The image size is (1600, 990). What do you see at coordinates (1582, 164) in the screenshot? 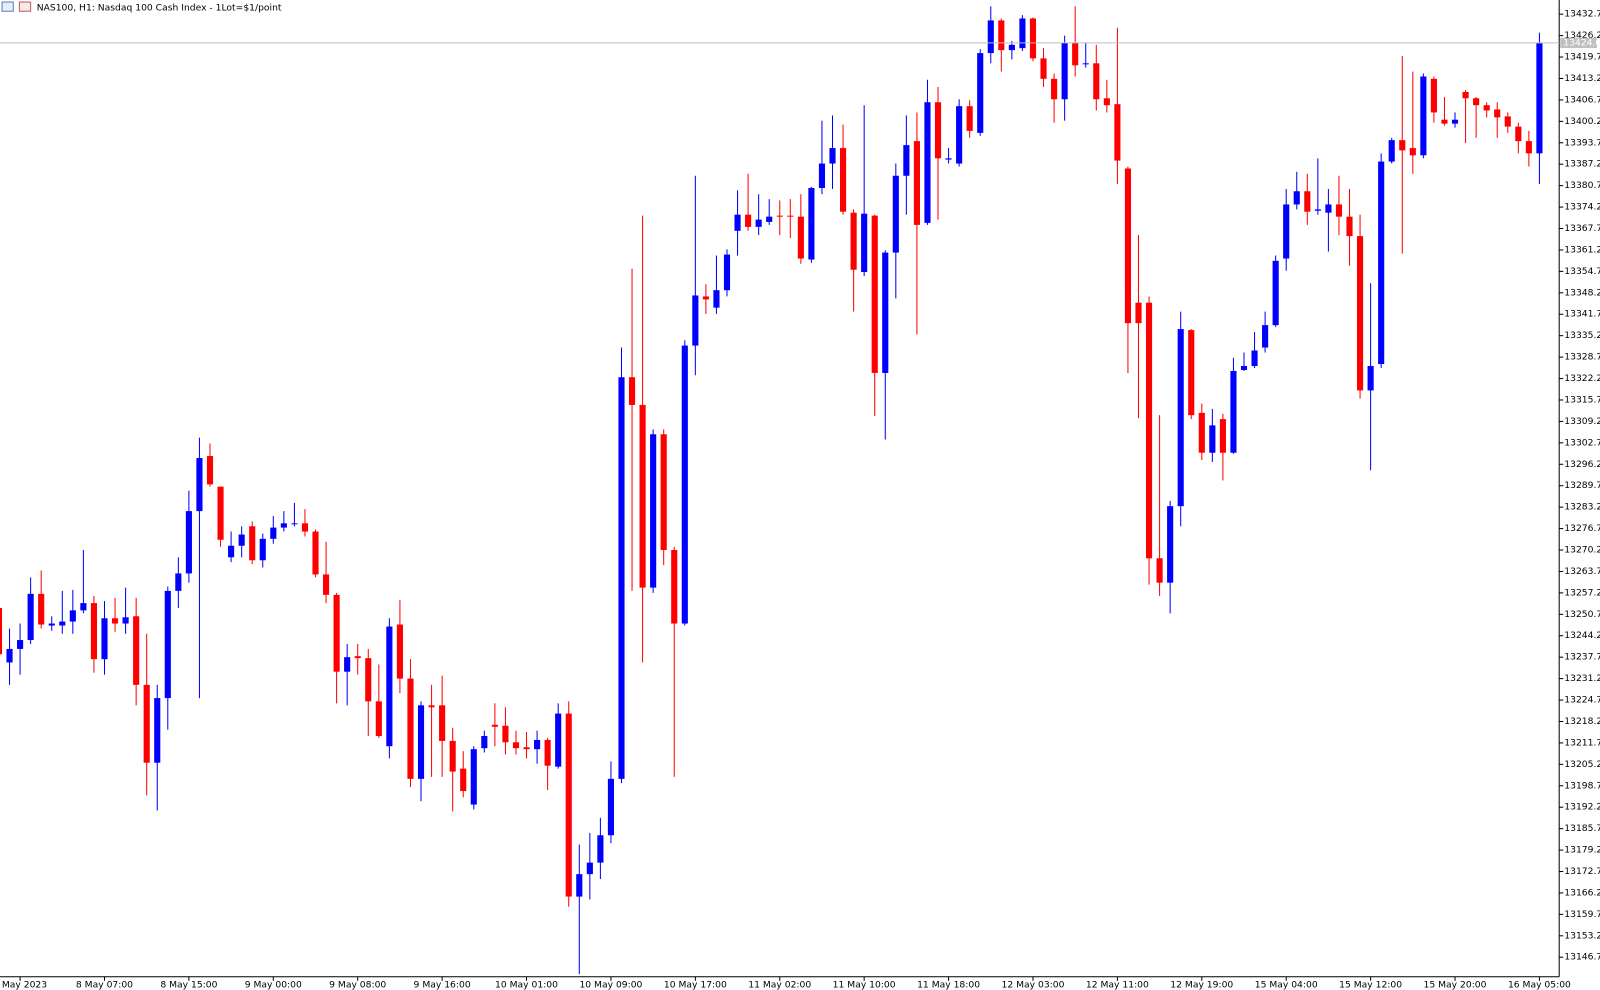
I see `y-tick-label: 13387.2` at bounding box center [1582, 164].